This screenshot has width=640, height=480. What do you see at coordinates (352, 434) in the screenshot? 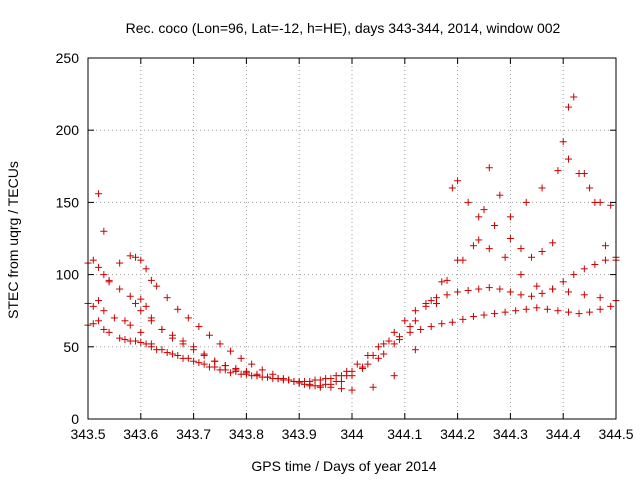
I see `x-tick-label: 344` at bounding box center [352, 434].